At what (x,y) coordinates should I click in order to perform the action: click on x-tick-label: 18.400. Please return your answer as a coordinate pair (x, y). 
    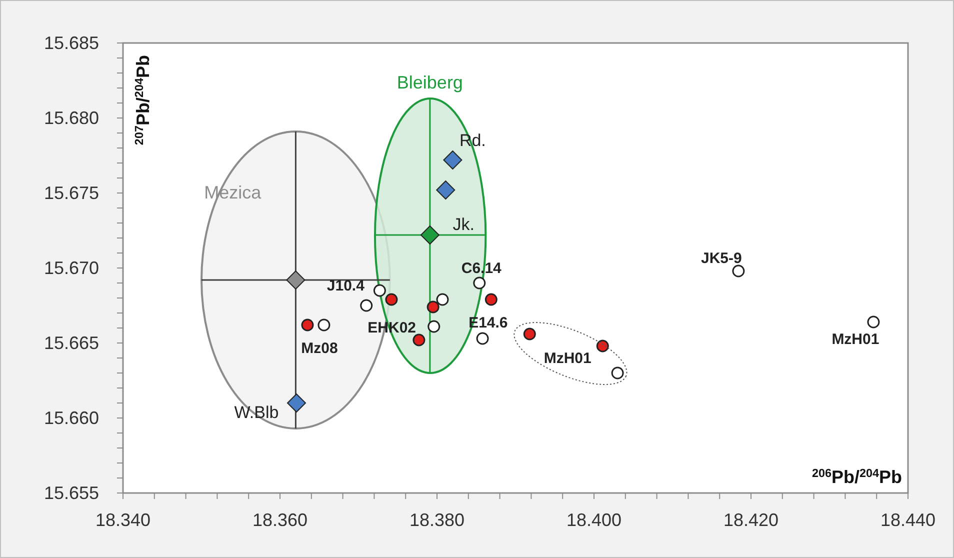
    Looking at the image, I should click on (594, 520).